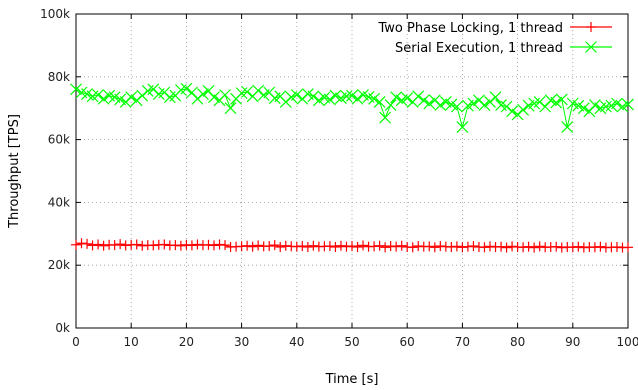 This screenshot has height=390, width=638. Describe the element at coordinates (352, 379) in the screenshot. I see `x-axis-title: Time [s]` at that location.